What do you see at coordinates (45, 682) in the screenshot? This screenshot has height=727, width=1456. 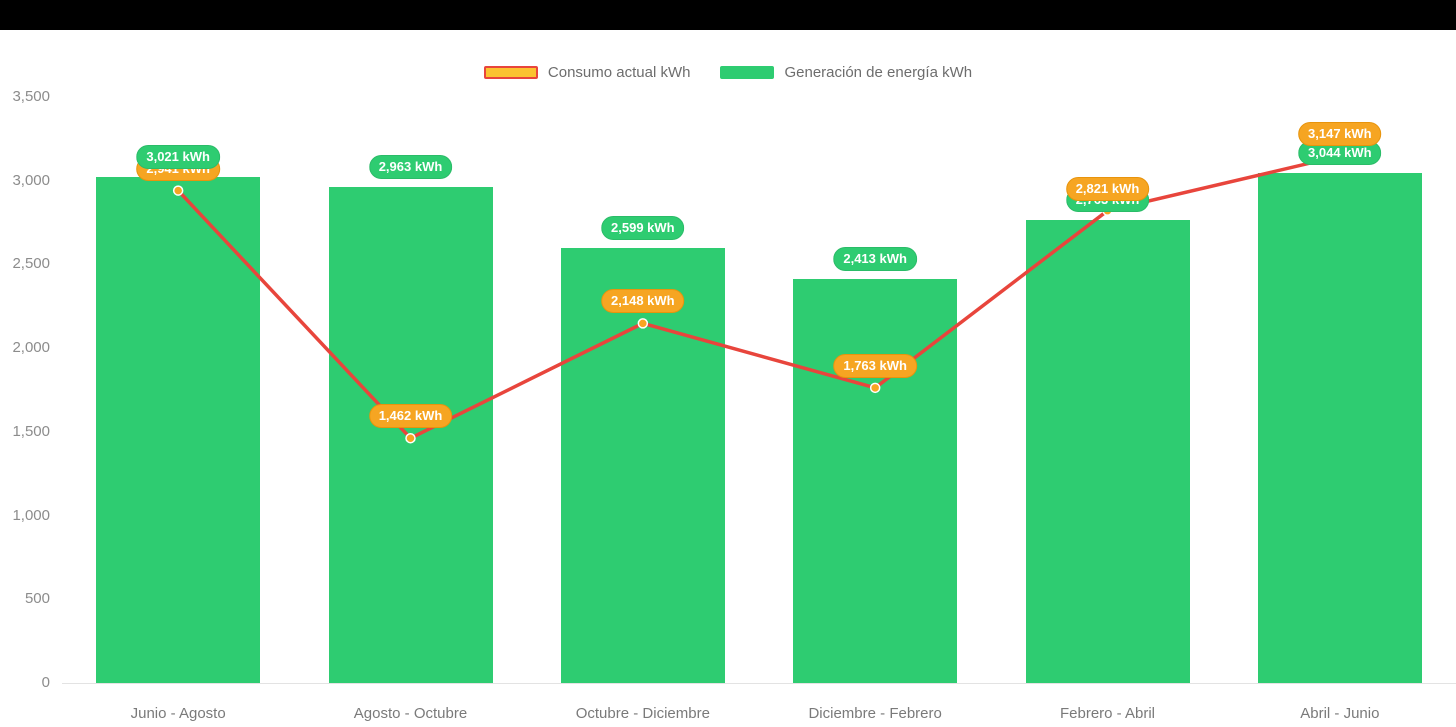 I see `y-tick-label: 0` at bounding box center [45, 682].